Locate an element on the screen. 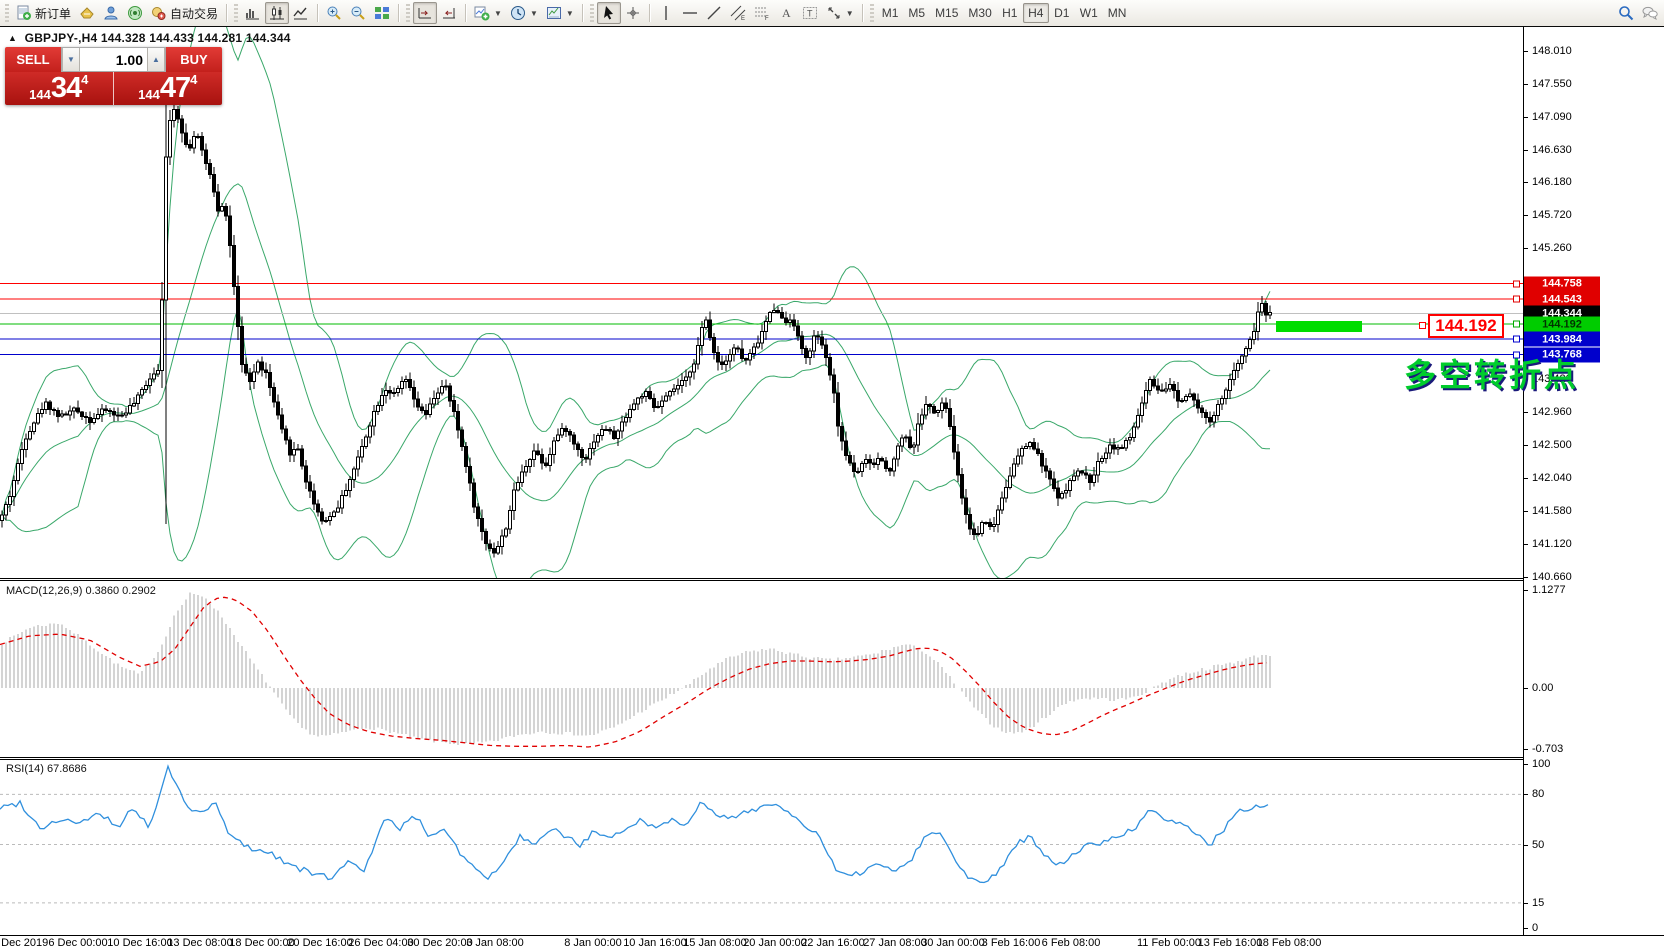 The width and height of the screenshot is (1664, 949). ohlc-values: 144.328 144.433 144.281 144.344 is located at coordinates (195, 38).